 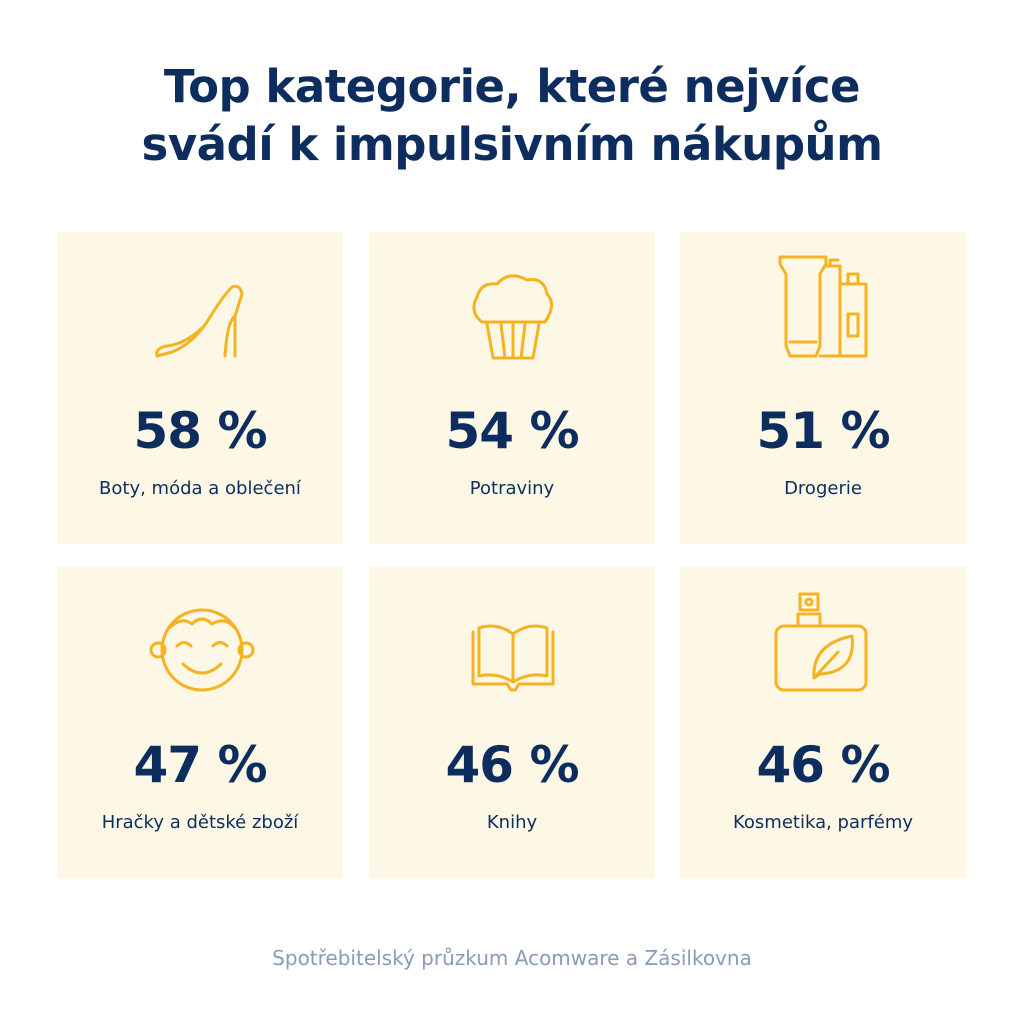 I want to click on card-label: Drogerie, so click(x=823, y=488).